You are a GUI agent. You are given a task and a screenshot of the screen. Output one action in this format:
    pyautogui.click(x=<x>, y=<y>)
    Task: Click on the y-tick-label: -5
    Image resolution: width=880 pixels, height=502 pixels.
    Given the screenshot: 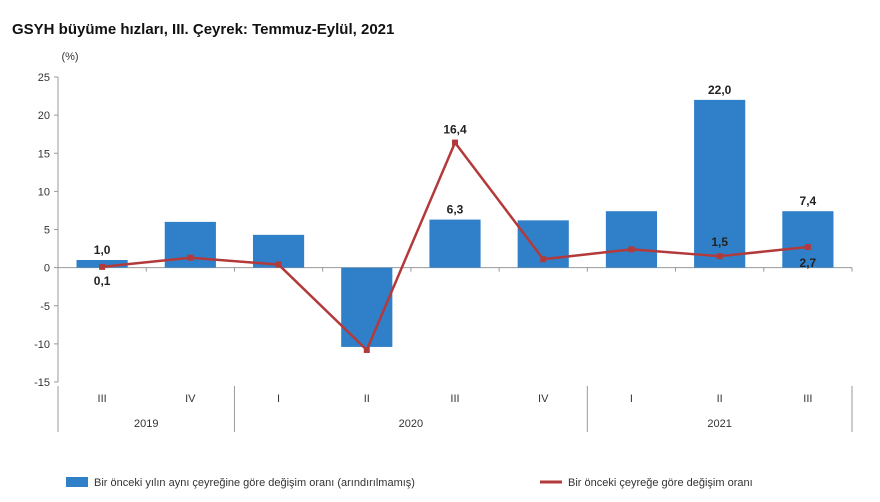 What is the action you would take?
    pyautogui.click(x=45, y=307)
    